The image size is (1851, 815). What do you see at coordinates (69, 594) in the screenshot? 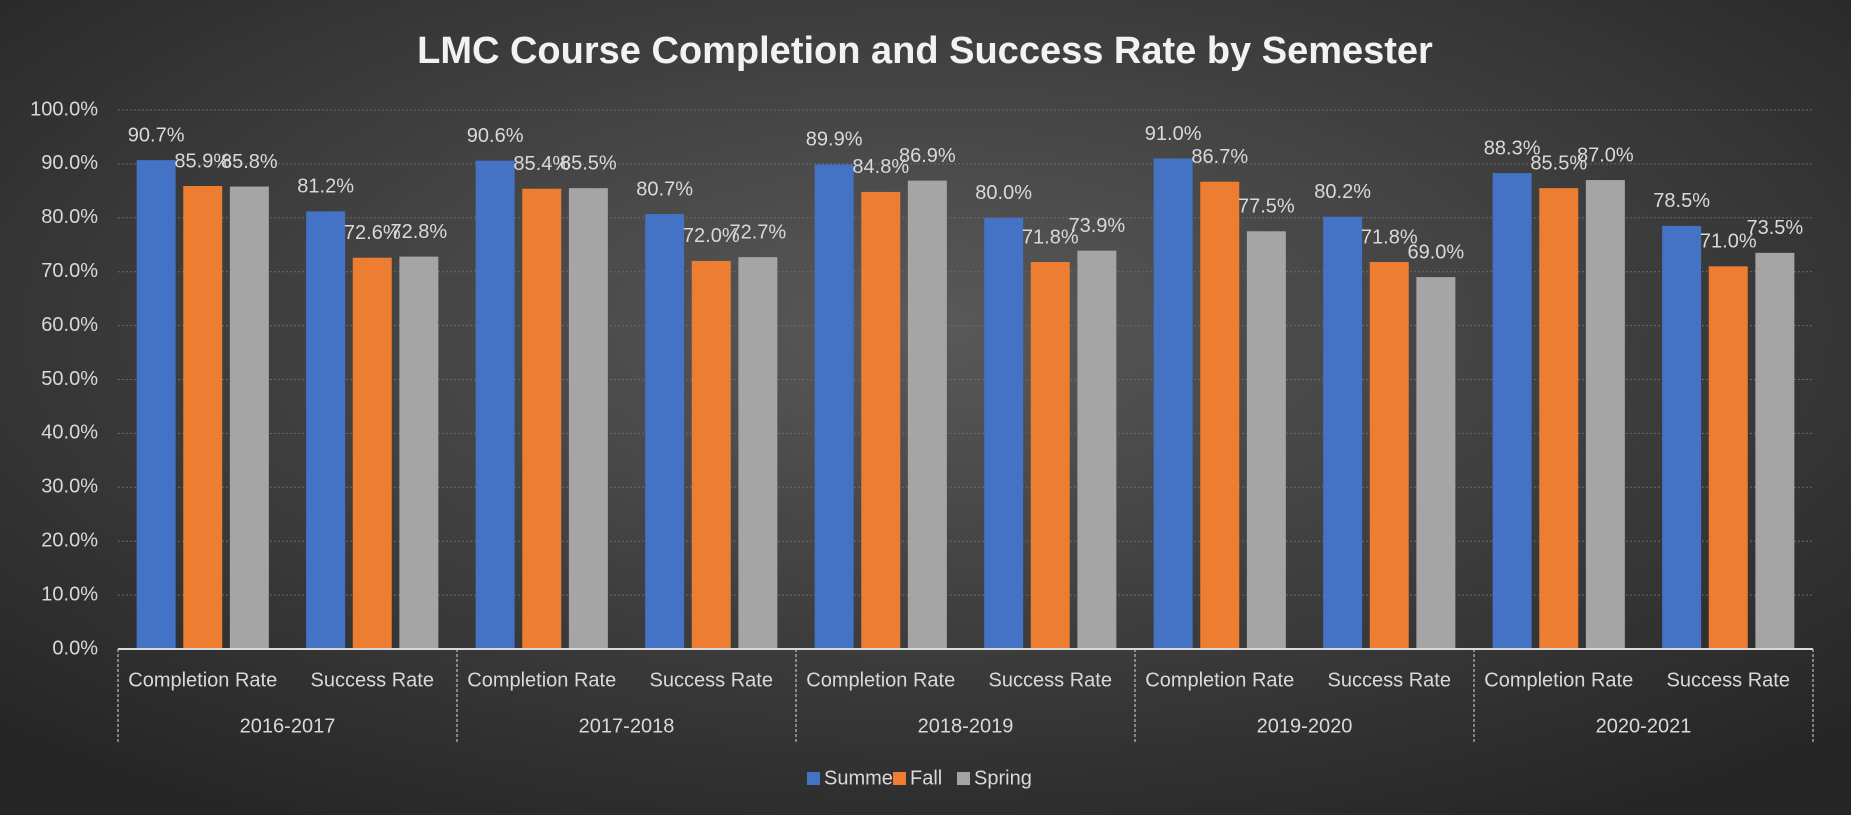
I see `y-tick-label: 10.0%` at bounding box center [69, 594].